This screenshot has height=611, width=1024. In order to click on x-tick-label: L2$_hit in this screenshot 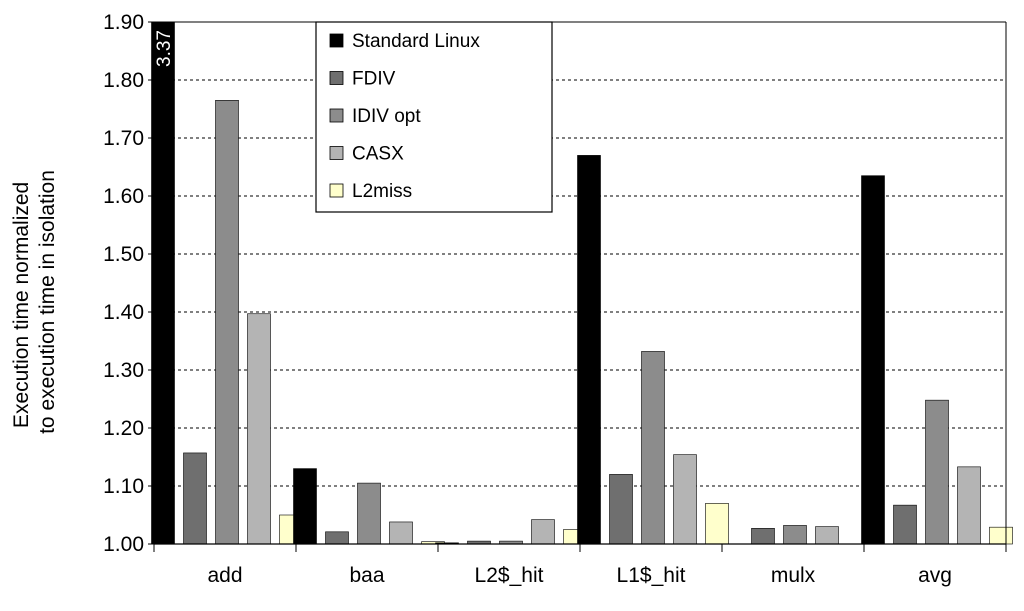, I will do `click(509, 575)`.